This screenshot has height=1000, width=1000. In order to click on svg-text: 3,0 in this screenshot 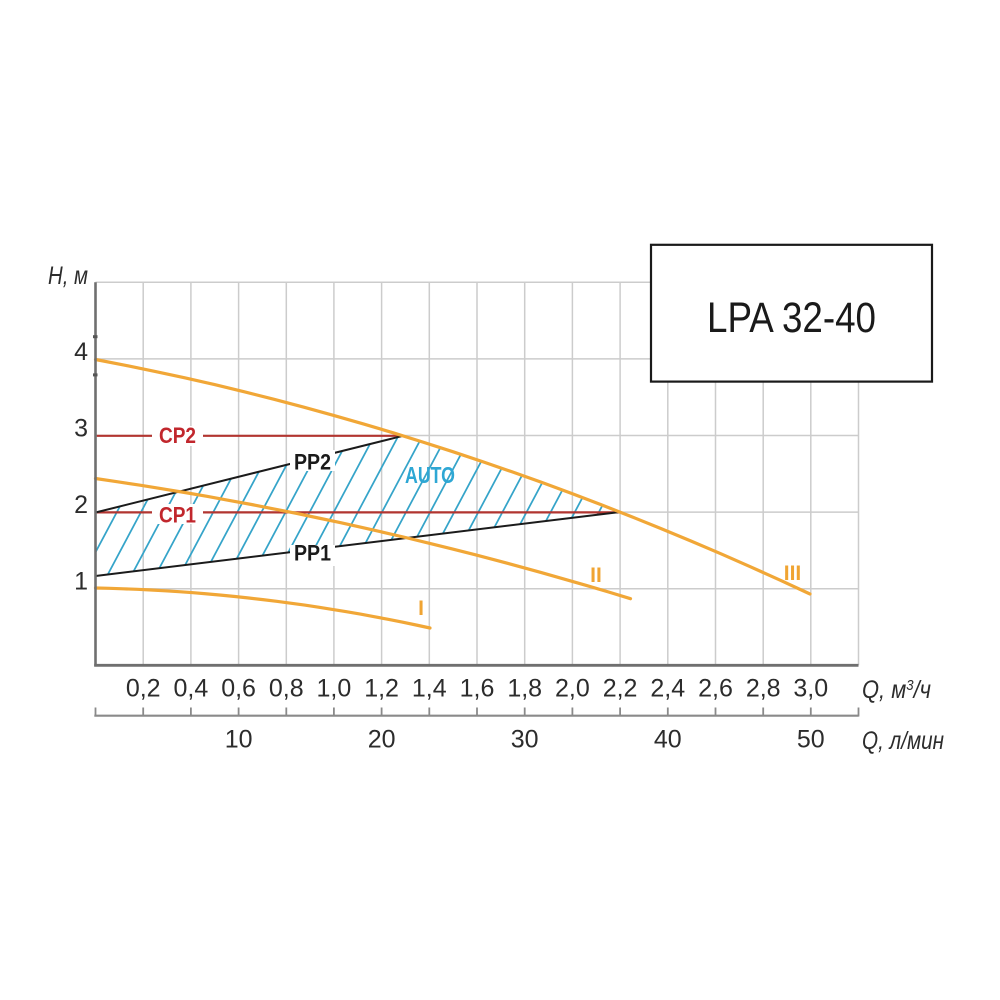, I will do `click(810, 689)`.